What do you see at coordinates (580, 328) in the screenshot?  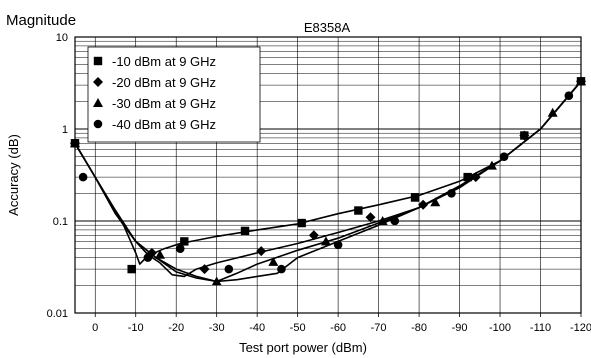 I see `x-tick-label: -120` at bounding box center [580, 328].